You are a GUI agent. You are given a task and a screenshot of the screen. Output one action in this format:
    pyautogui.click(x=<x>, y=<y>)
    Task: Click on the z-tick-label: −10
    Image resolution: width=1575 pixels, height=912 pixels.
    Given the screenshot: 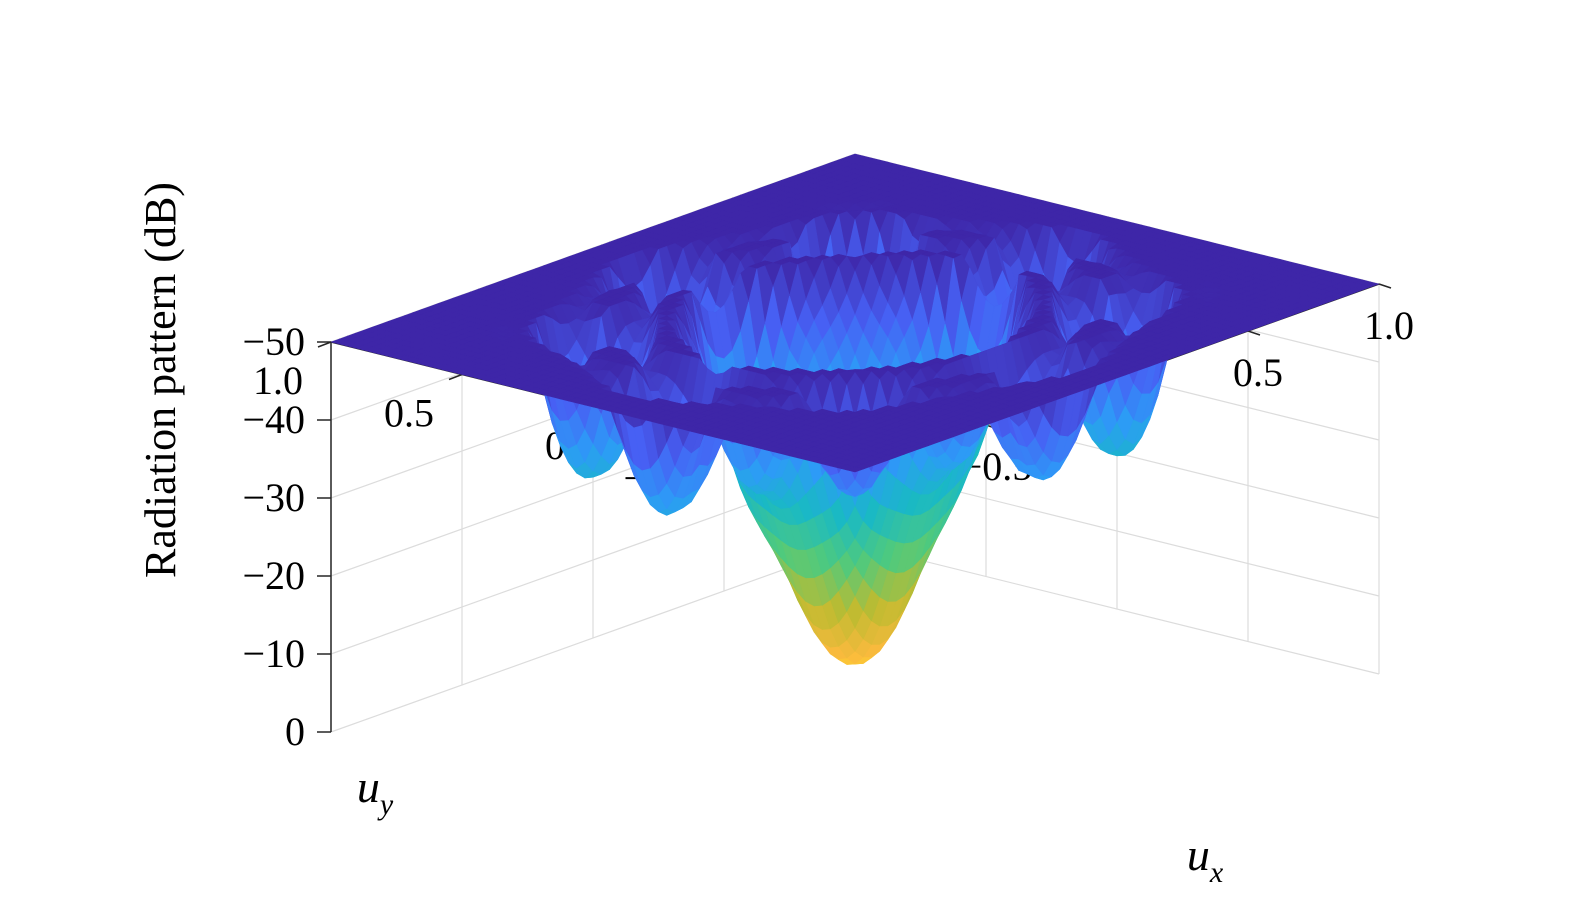 What is the action you would take?
    pyautogui.click(x=273, y=653)
    